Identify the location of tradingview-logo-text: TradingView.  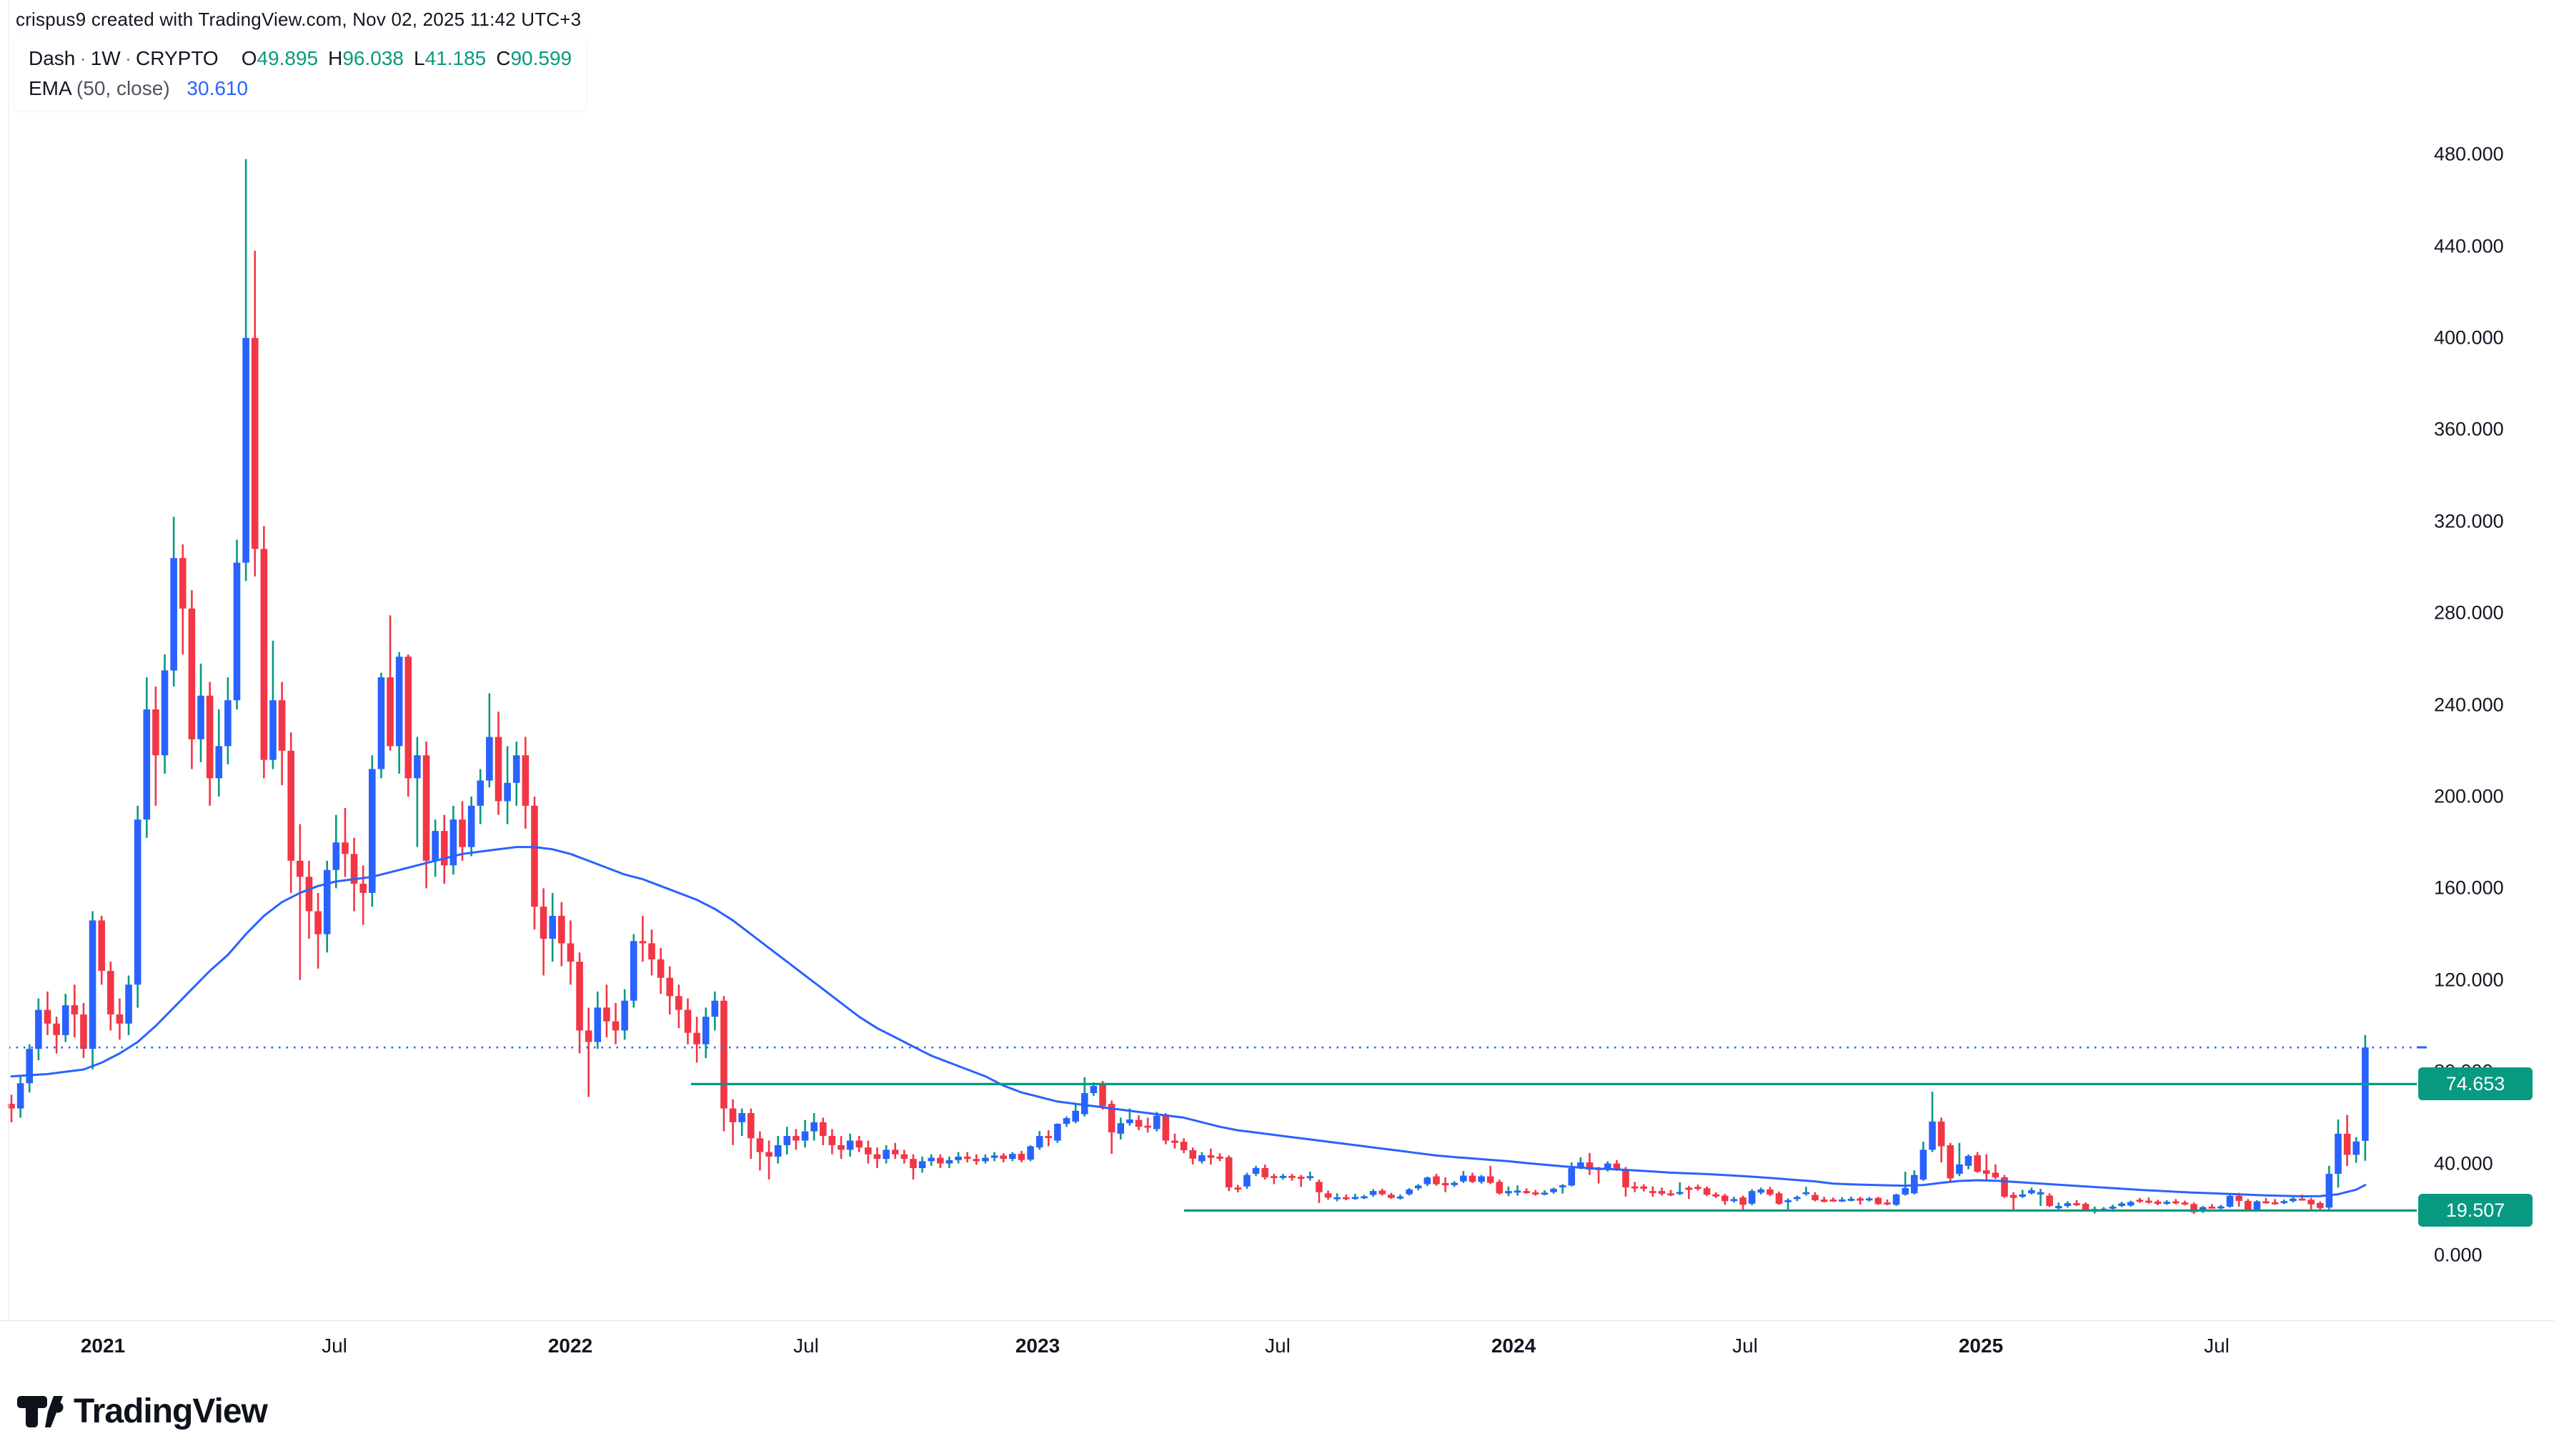
(171, 1411).